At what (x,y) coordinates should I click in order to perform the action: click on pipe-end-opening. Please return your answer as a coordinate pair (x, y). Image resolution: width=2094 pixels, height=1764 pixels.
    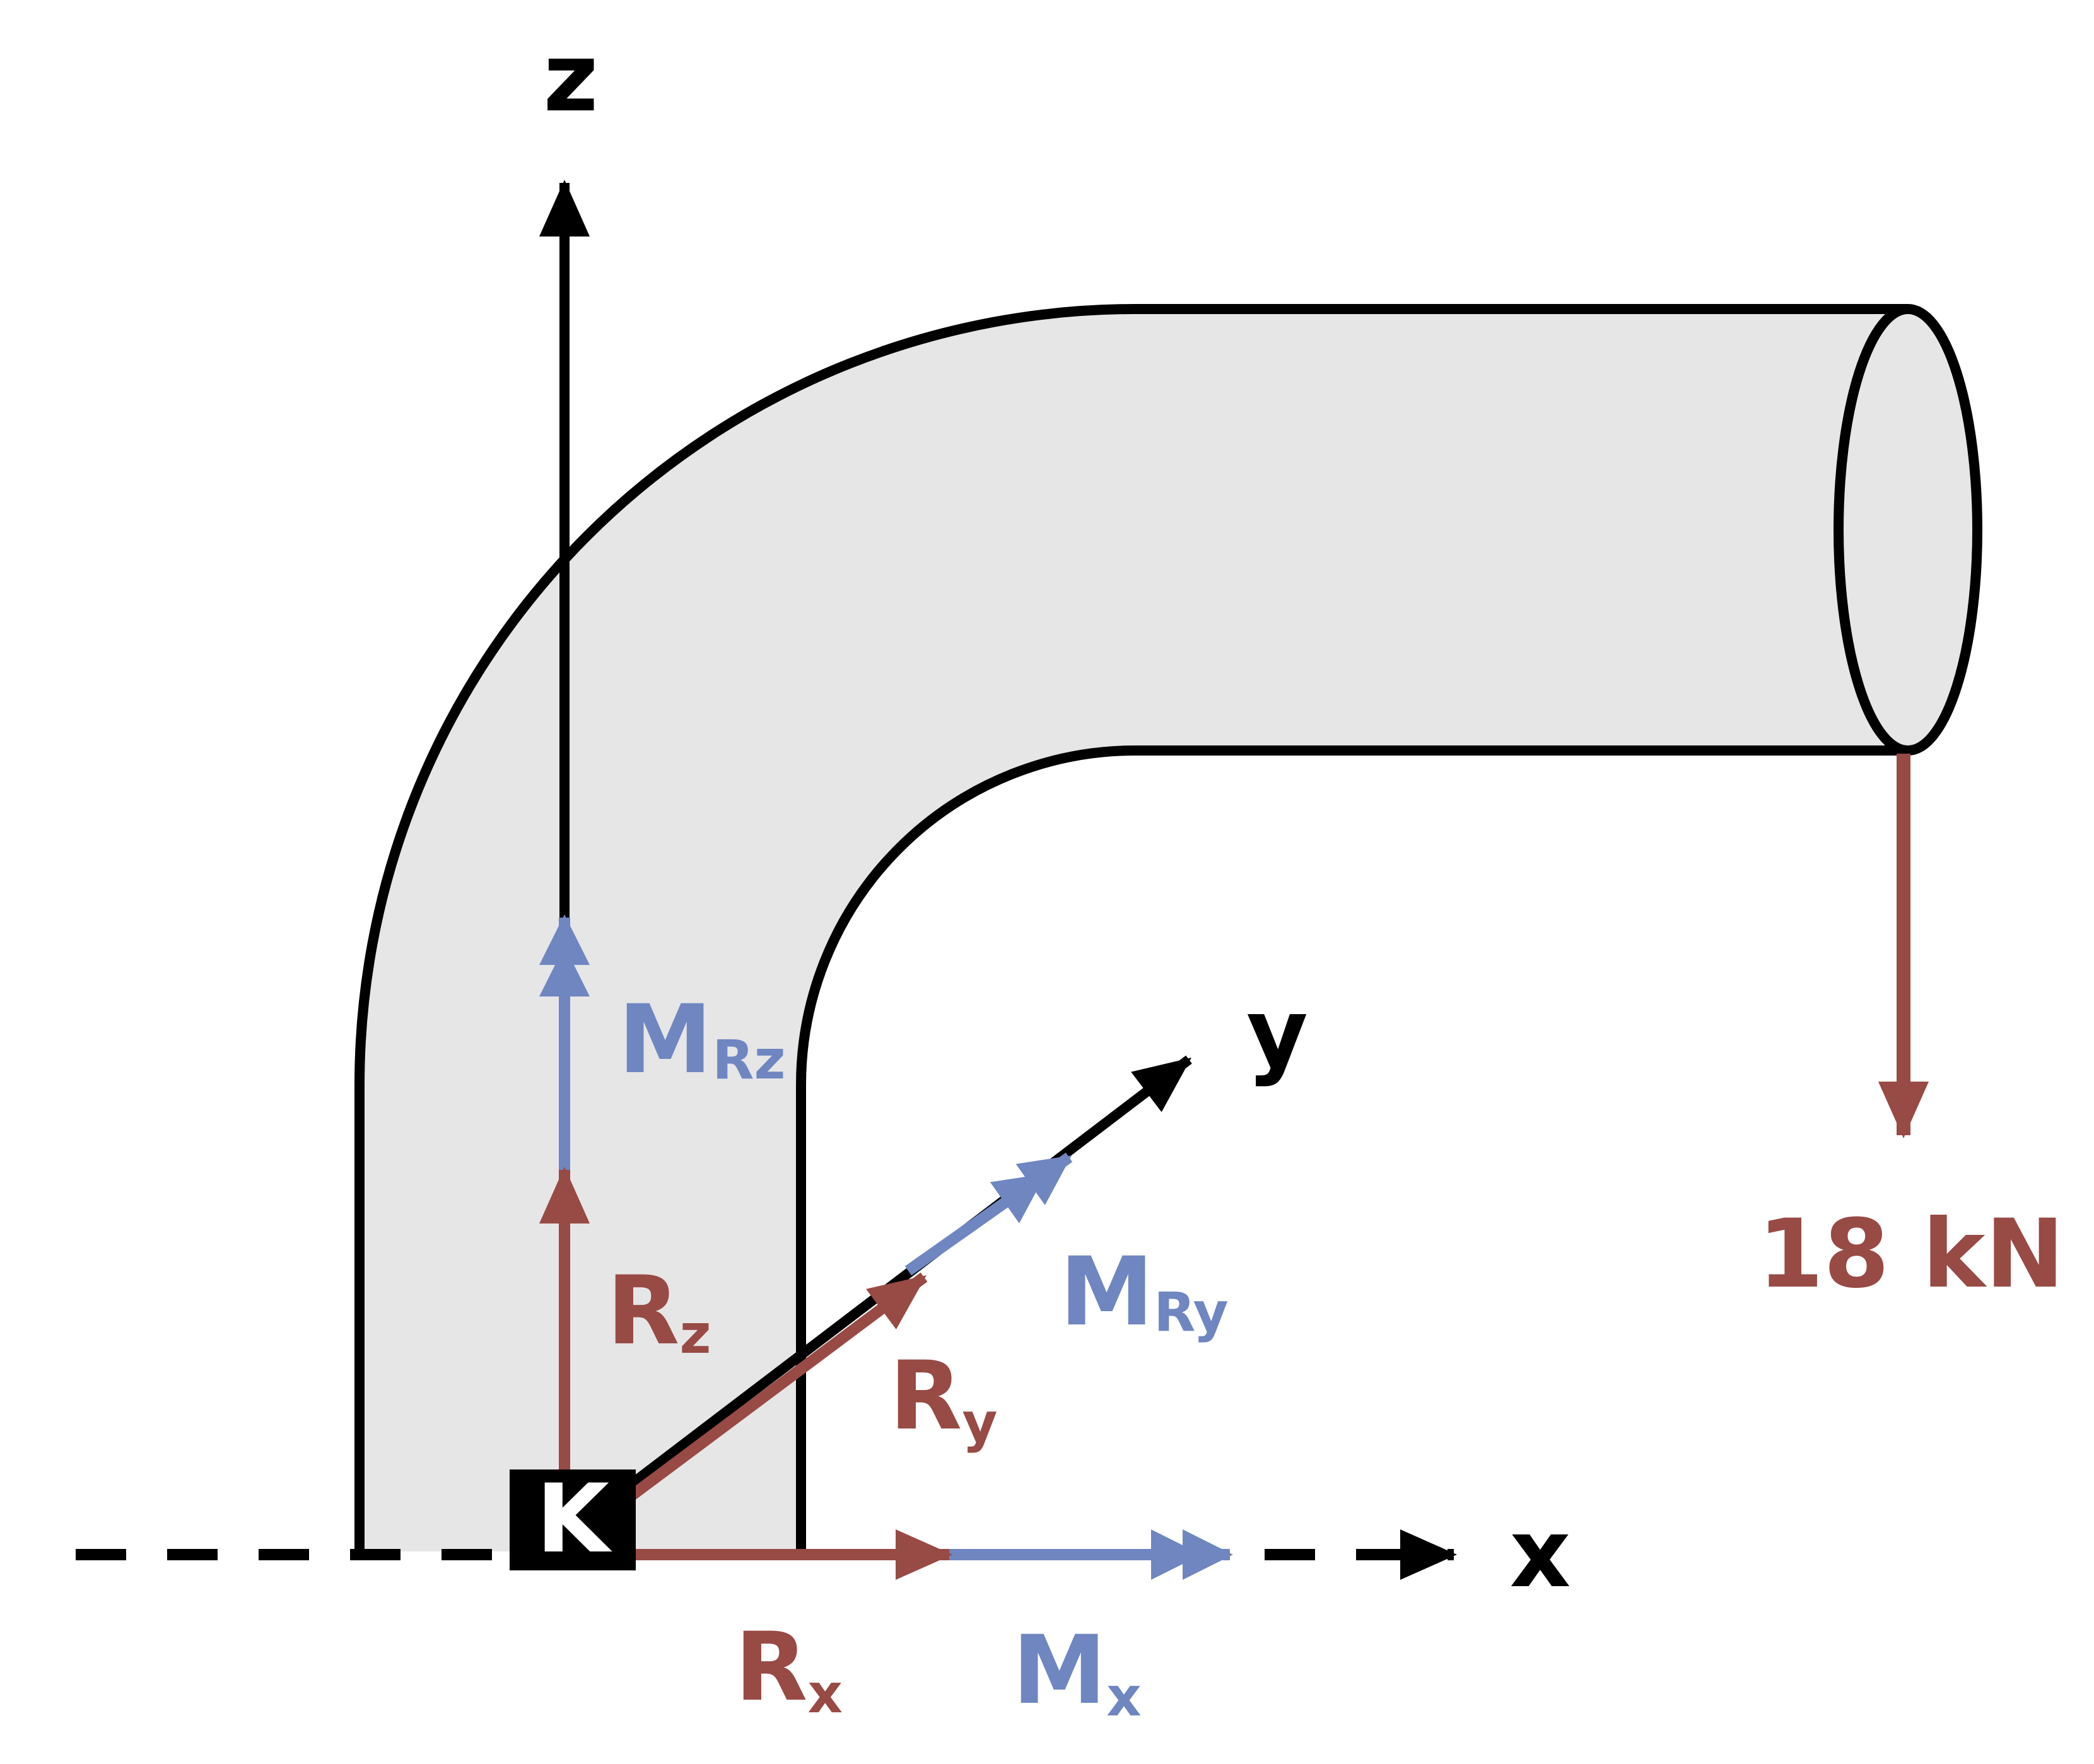
    Looking at the image, I should click on (1908, 530).